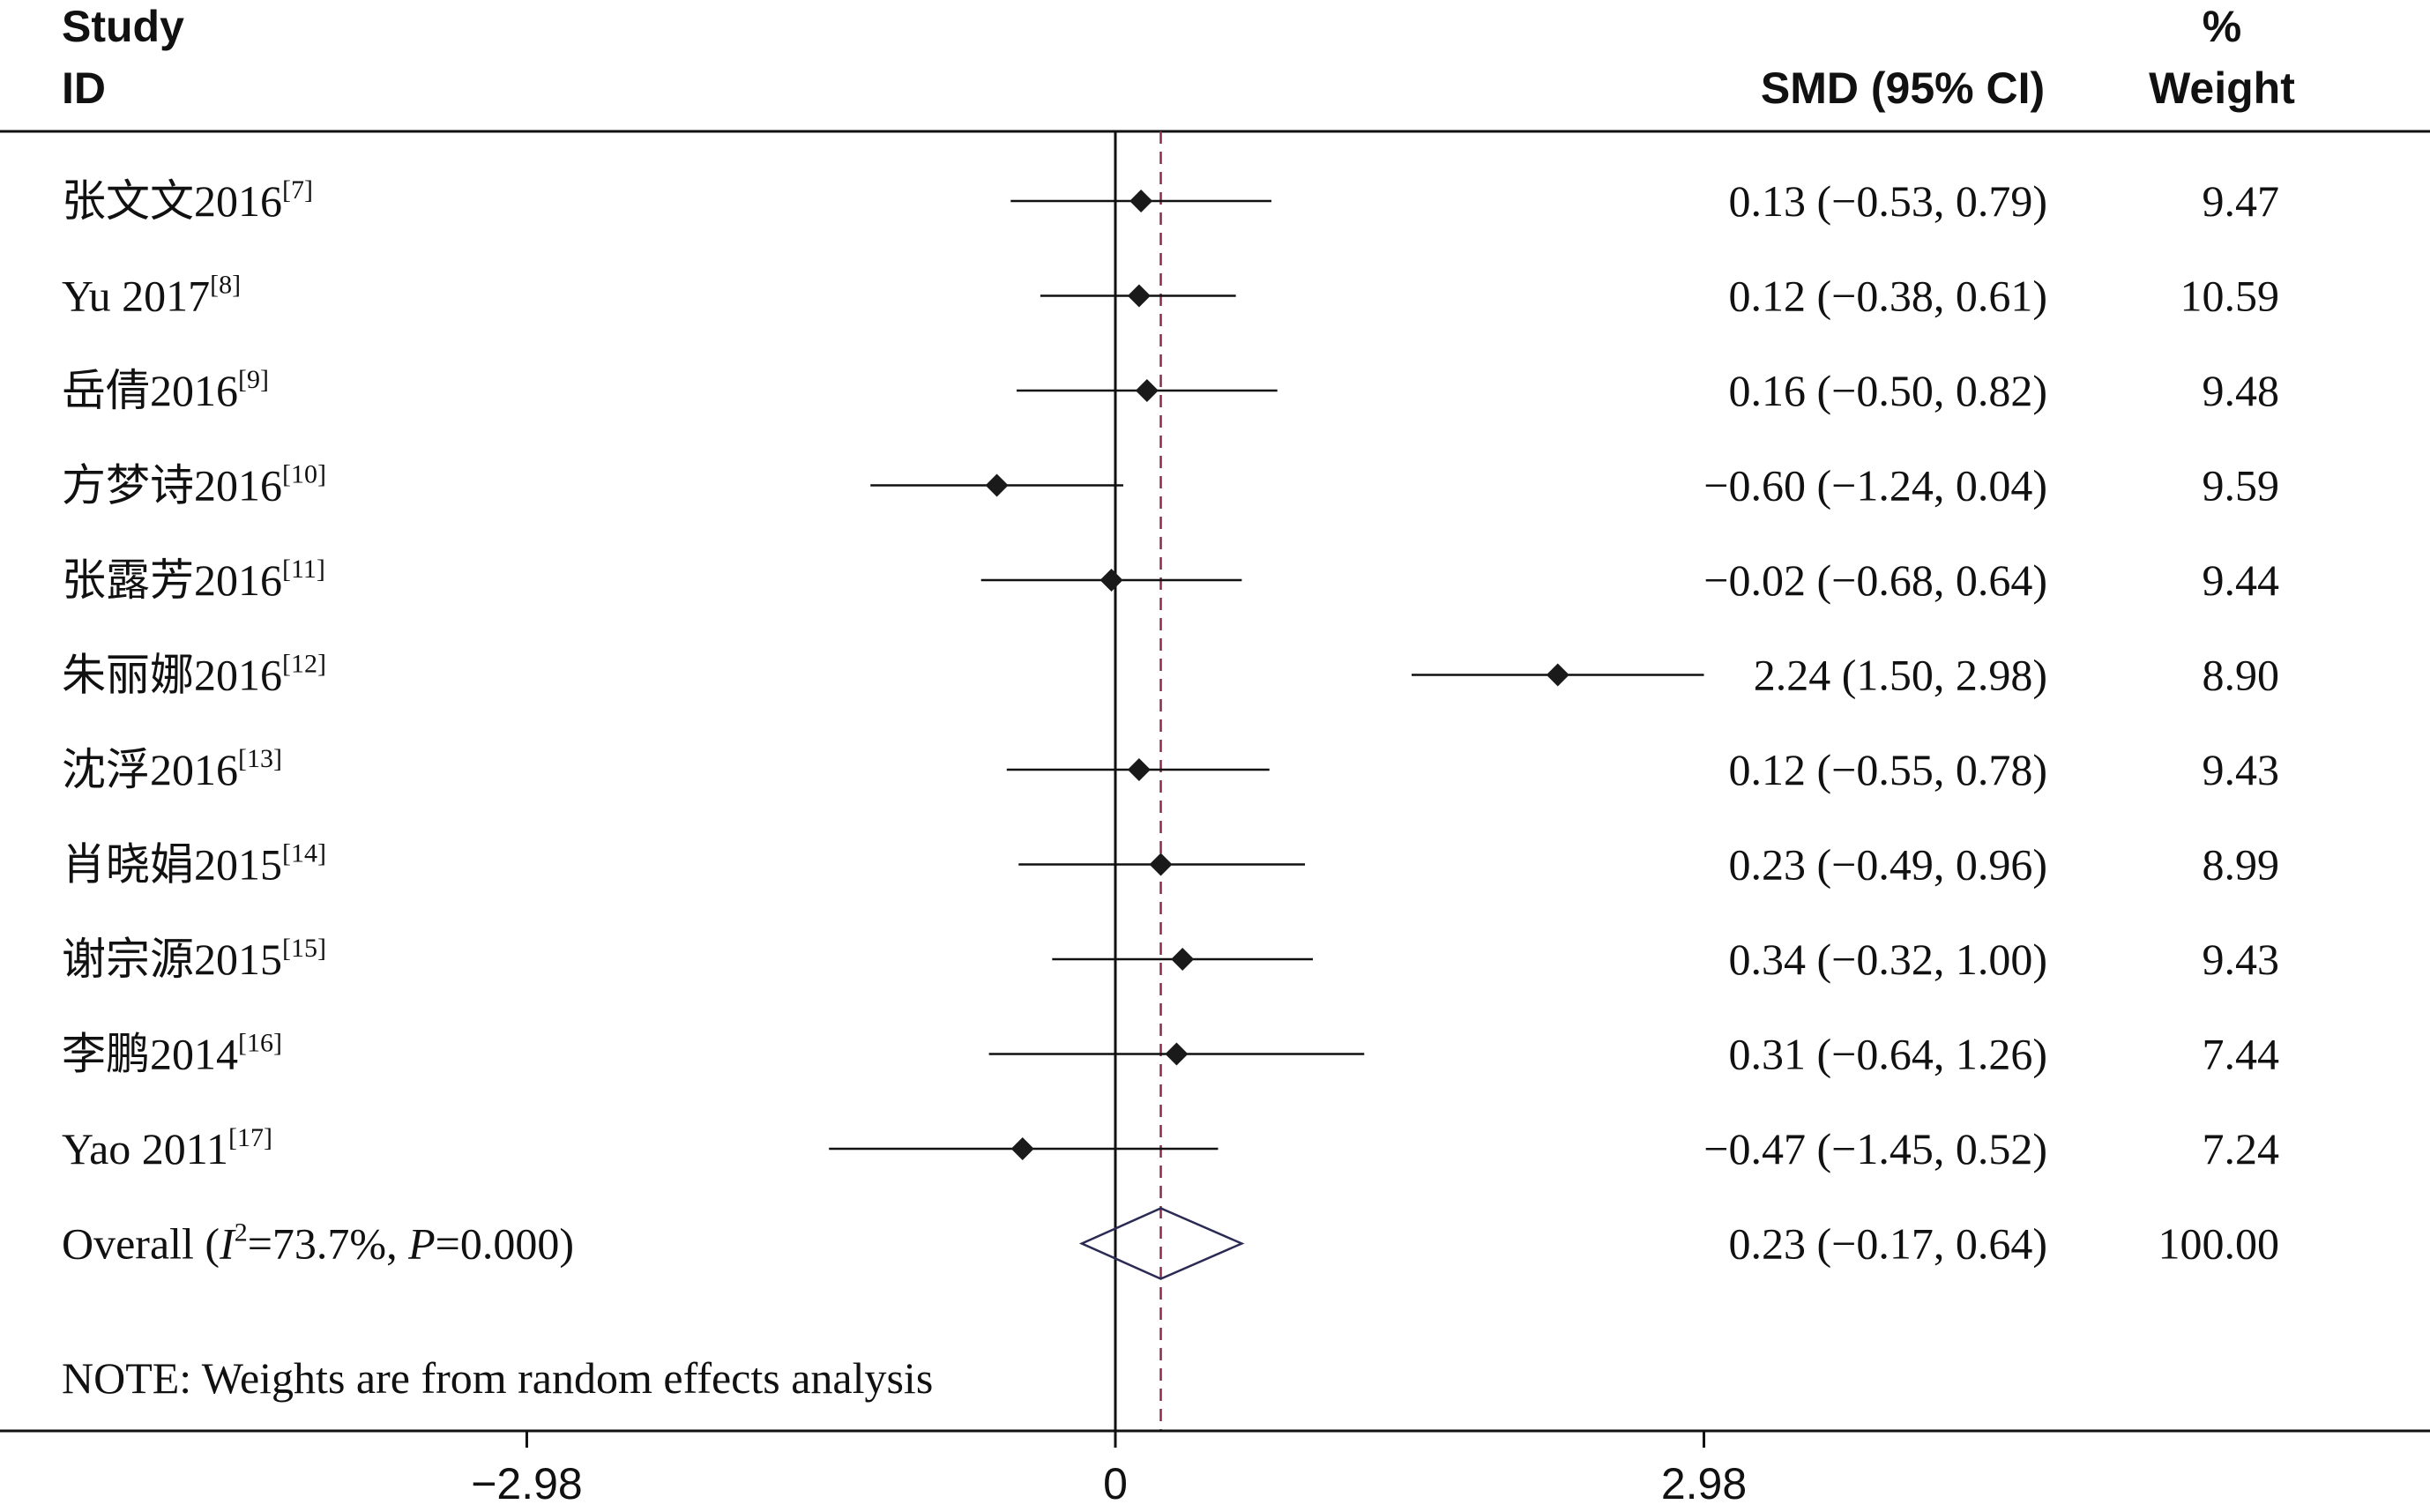 This screenshot has width=2430, height=1512. What do you see at coordinates (1888, 1244) in the screenshot?
I see `overall-ci-text: 0.23 (−0.17, 0.64)` at bounding box center [1888, 1244].